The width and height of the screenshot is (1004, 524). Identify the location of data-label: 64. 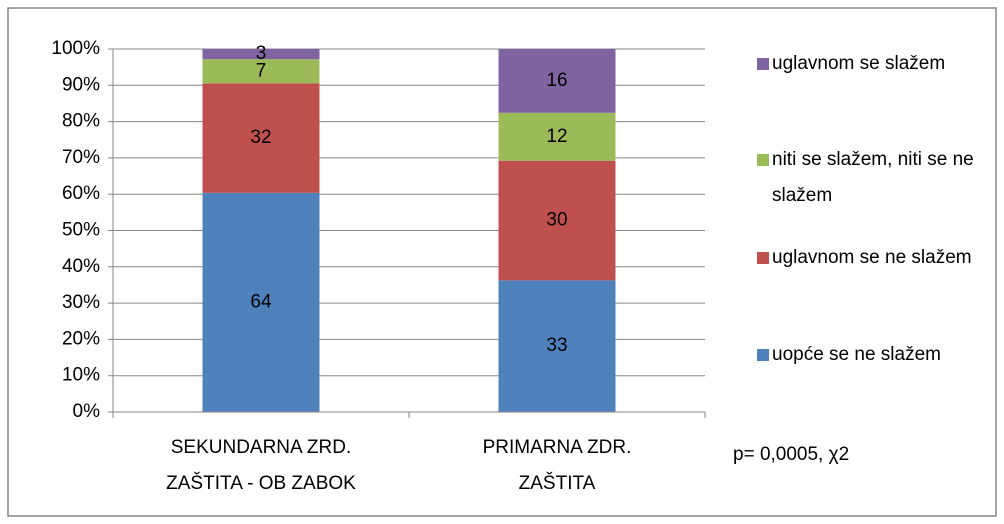
(261, 301).